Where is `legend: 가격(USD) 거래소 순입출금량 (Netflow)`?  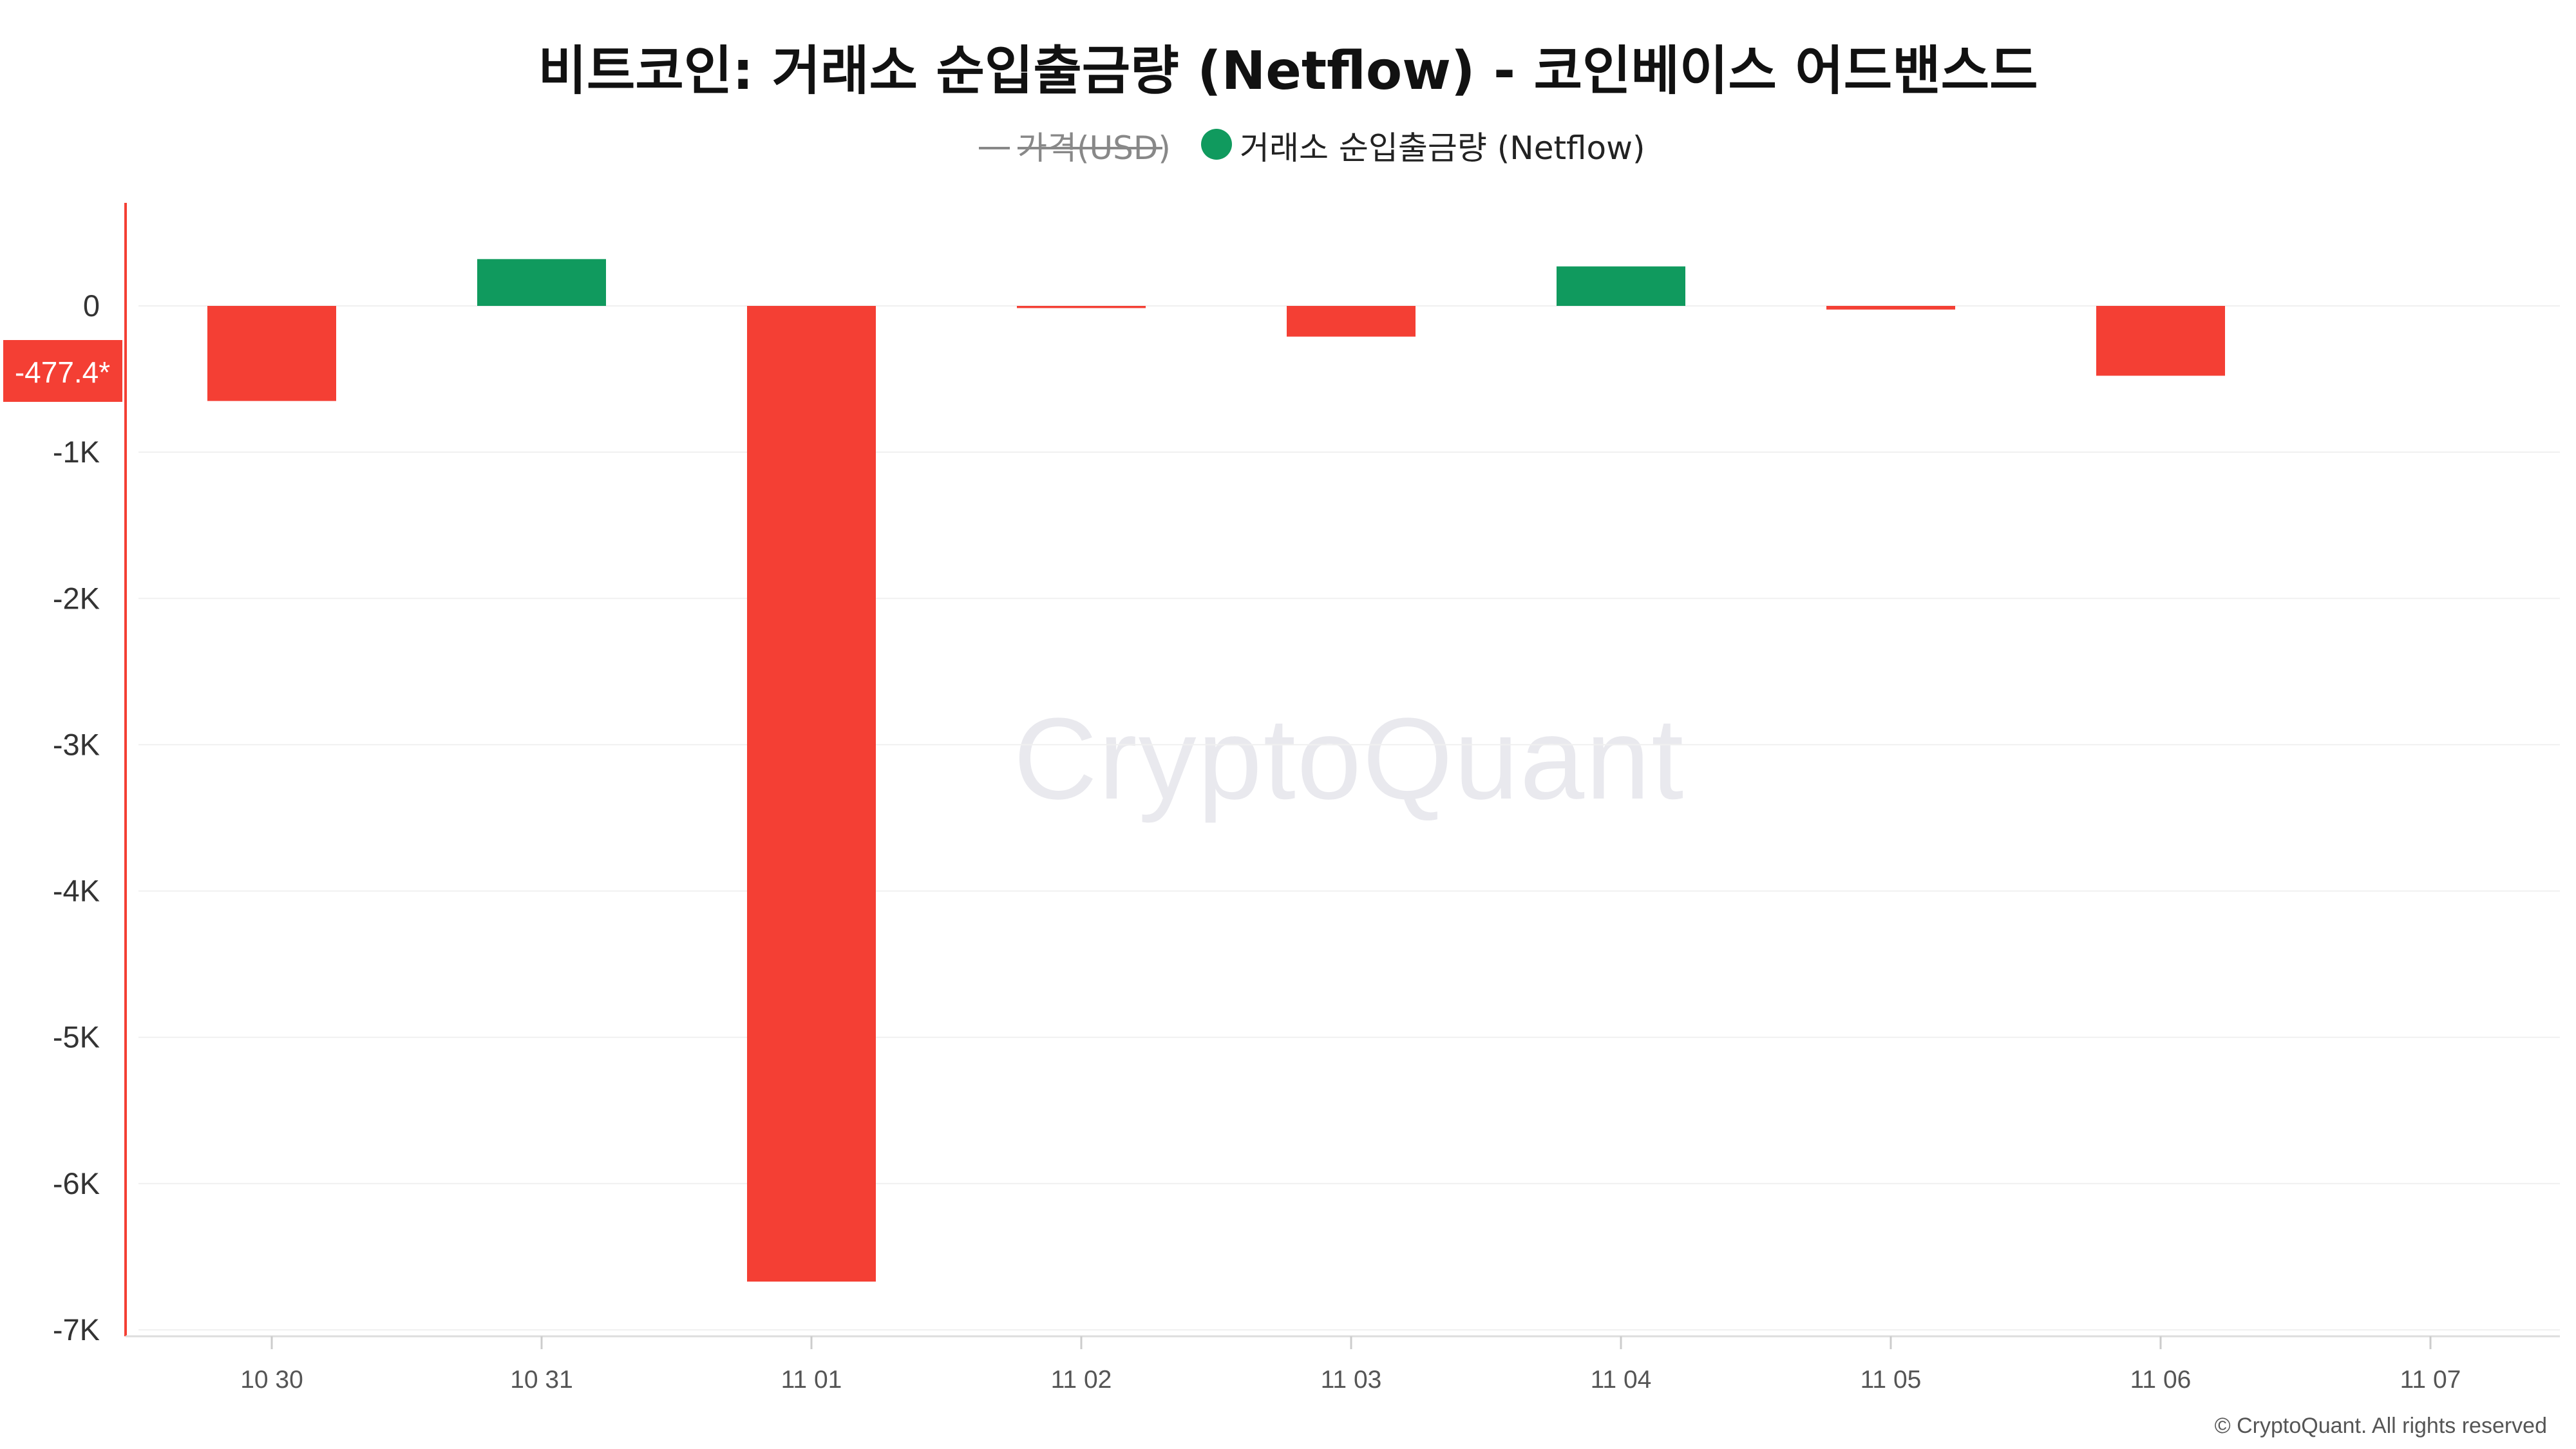 legend: 가격(USD) 거래소 순입출금량 (Netflow) is located at coordinates (1312, 148).